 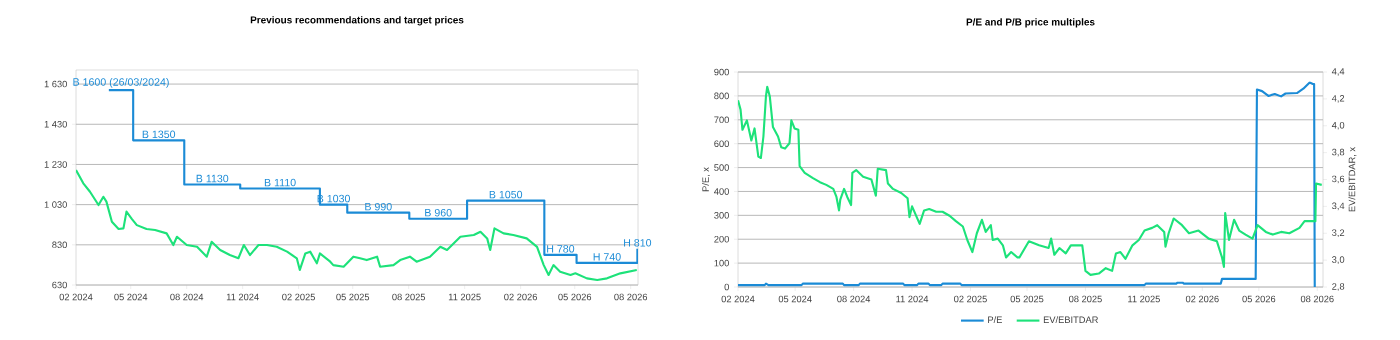 I want to click on y2-tick-label: 3,0, so click(x=1338, y=260).